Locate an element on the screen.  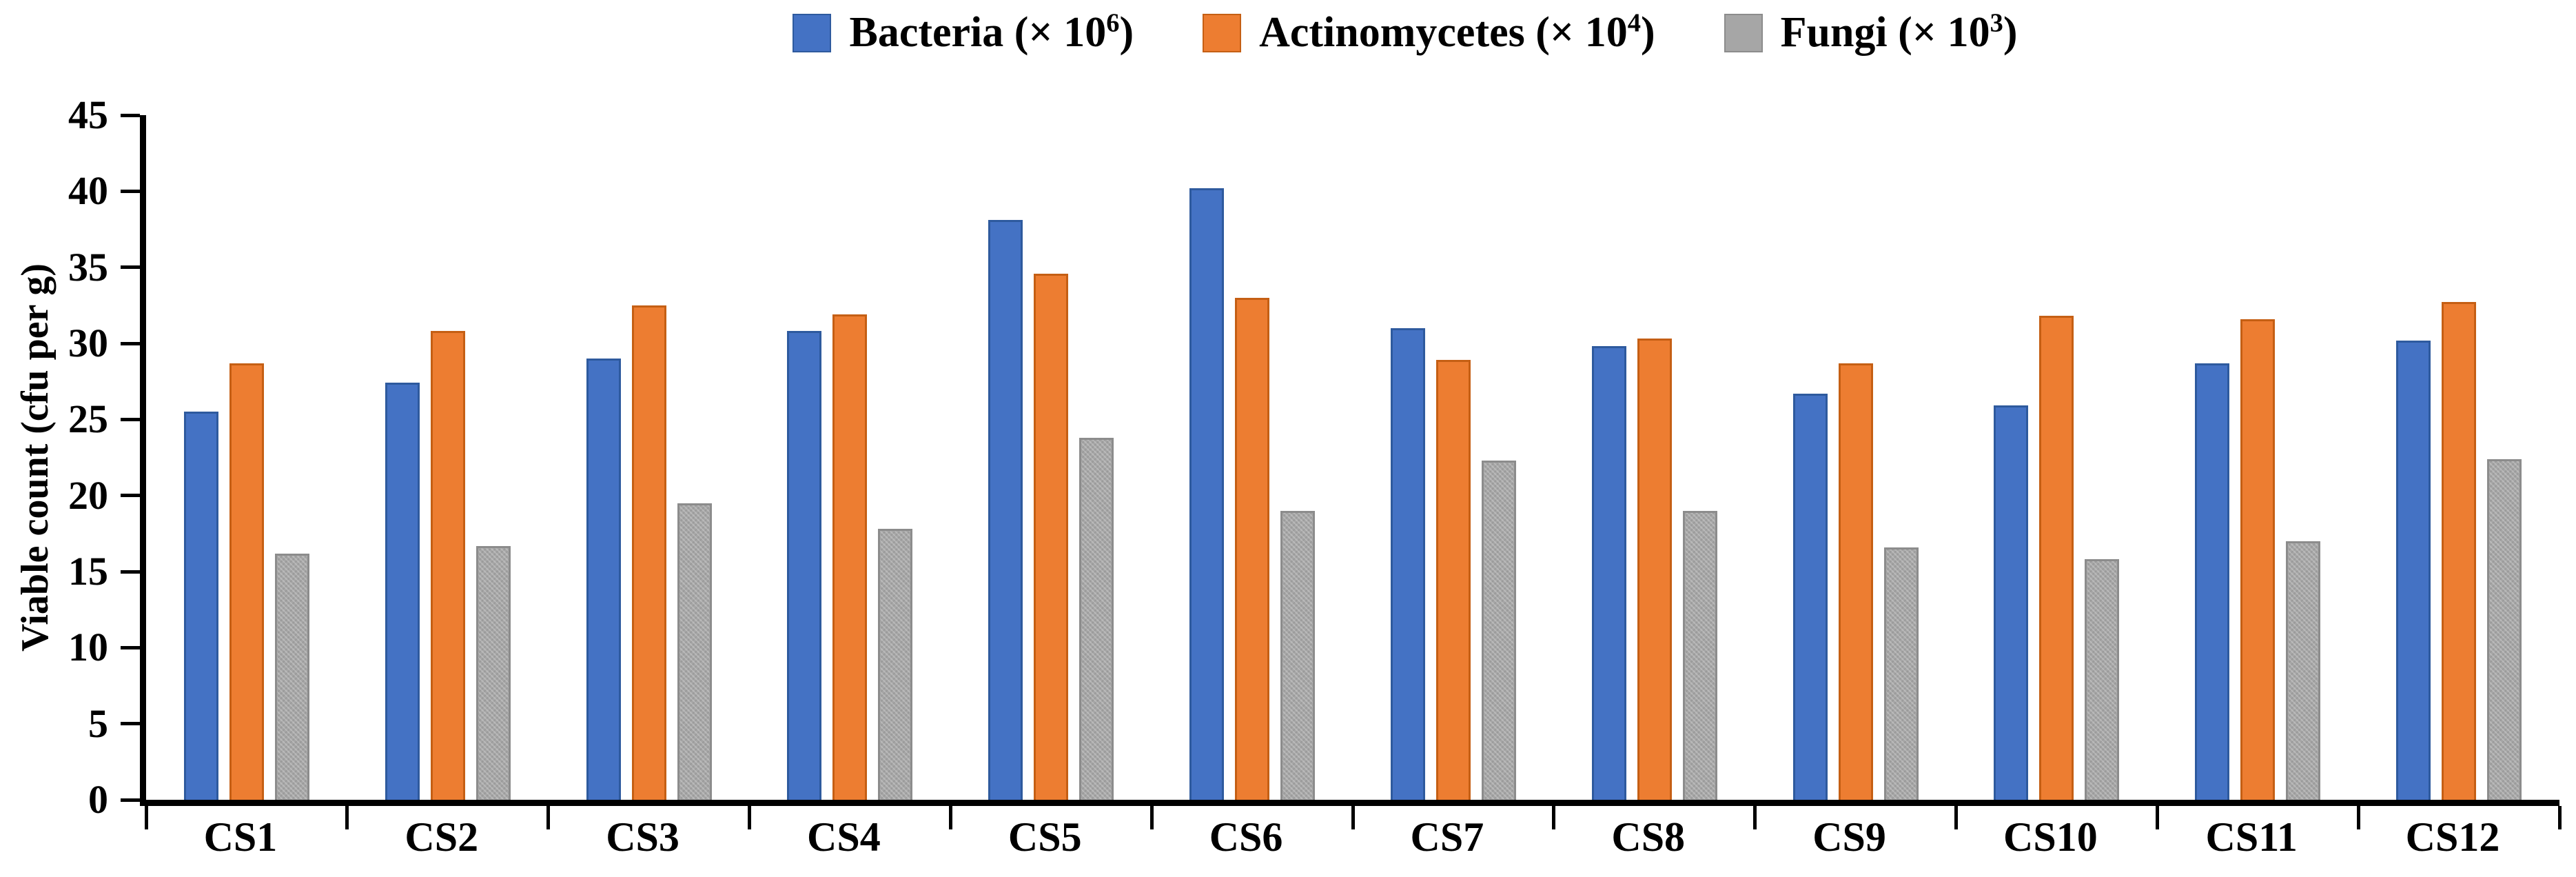
bar-fungi-cs11 is located at coordinates (2303, 670).